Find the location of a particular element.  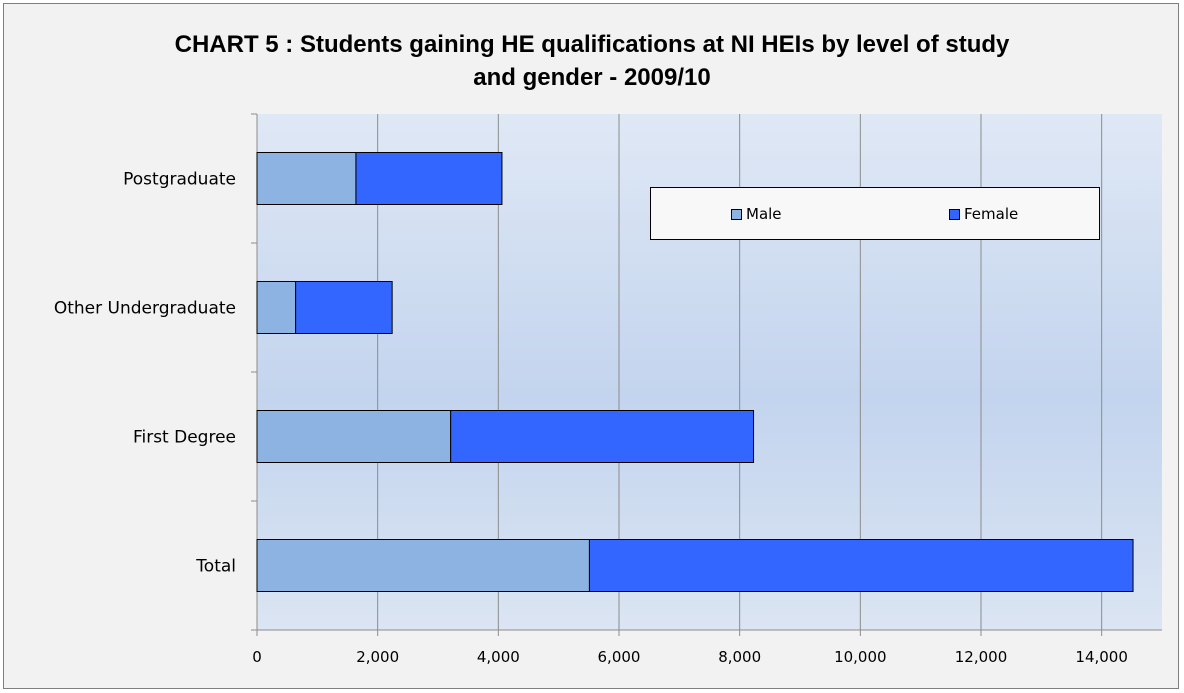

y-axis-category-label: Total is located at coordinates (215, 567).